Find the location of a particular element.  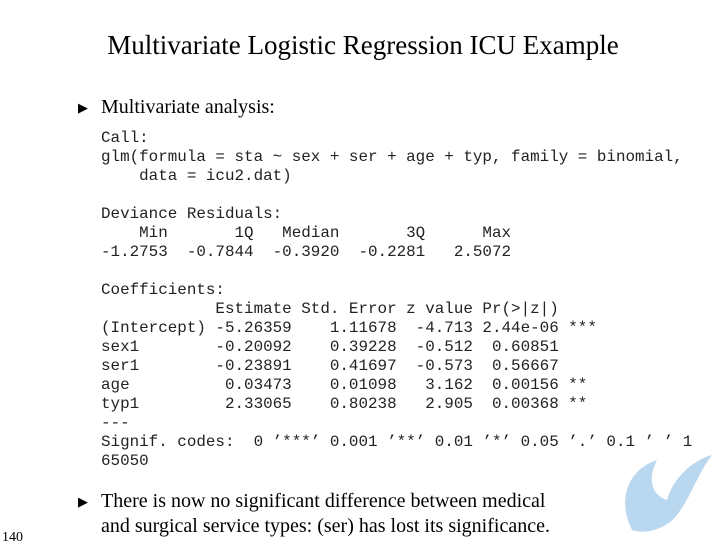

code-line: Coefficients: is located at coordinates (163, 290).